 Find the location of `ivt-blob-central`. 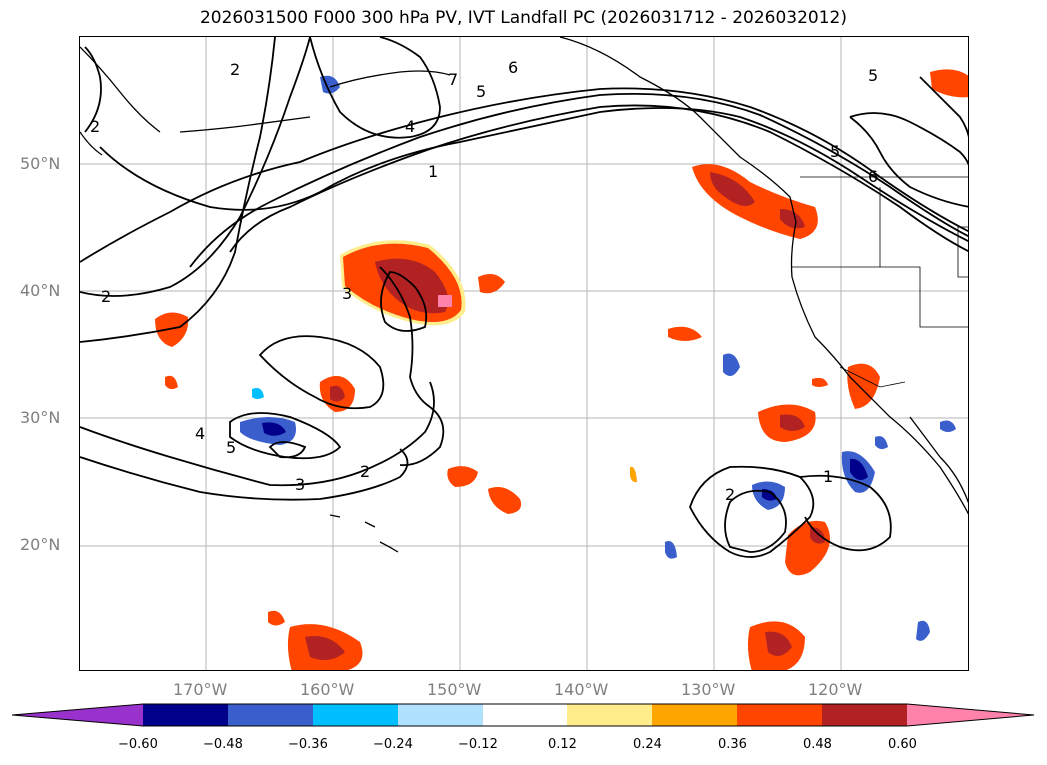

ivt-blob-central is located at coordinates (403, 283).